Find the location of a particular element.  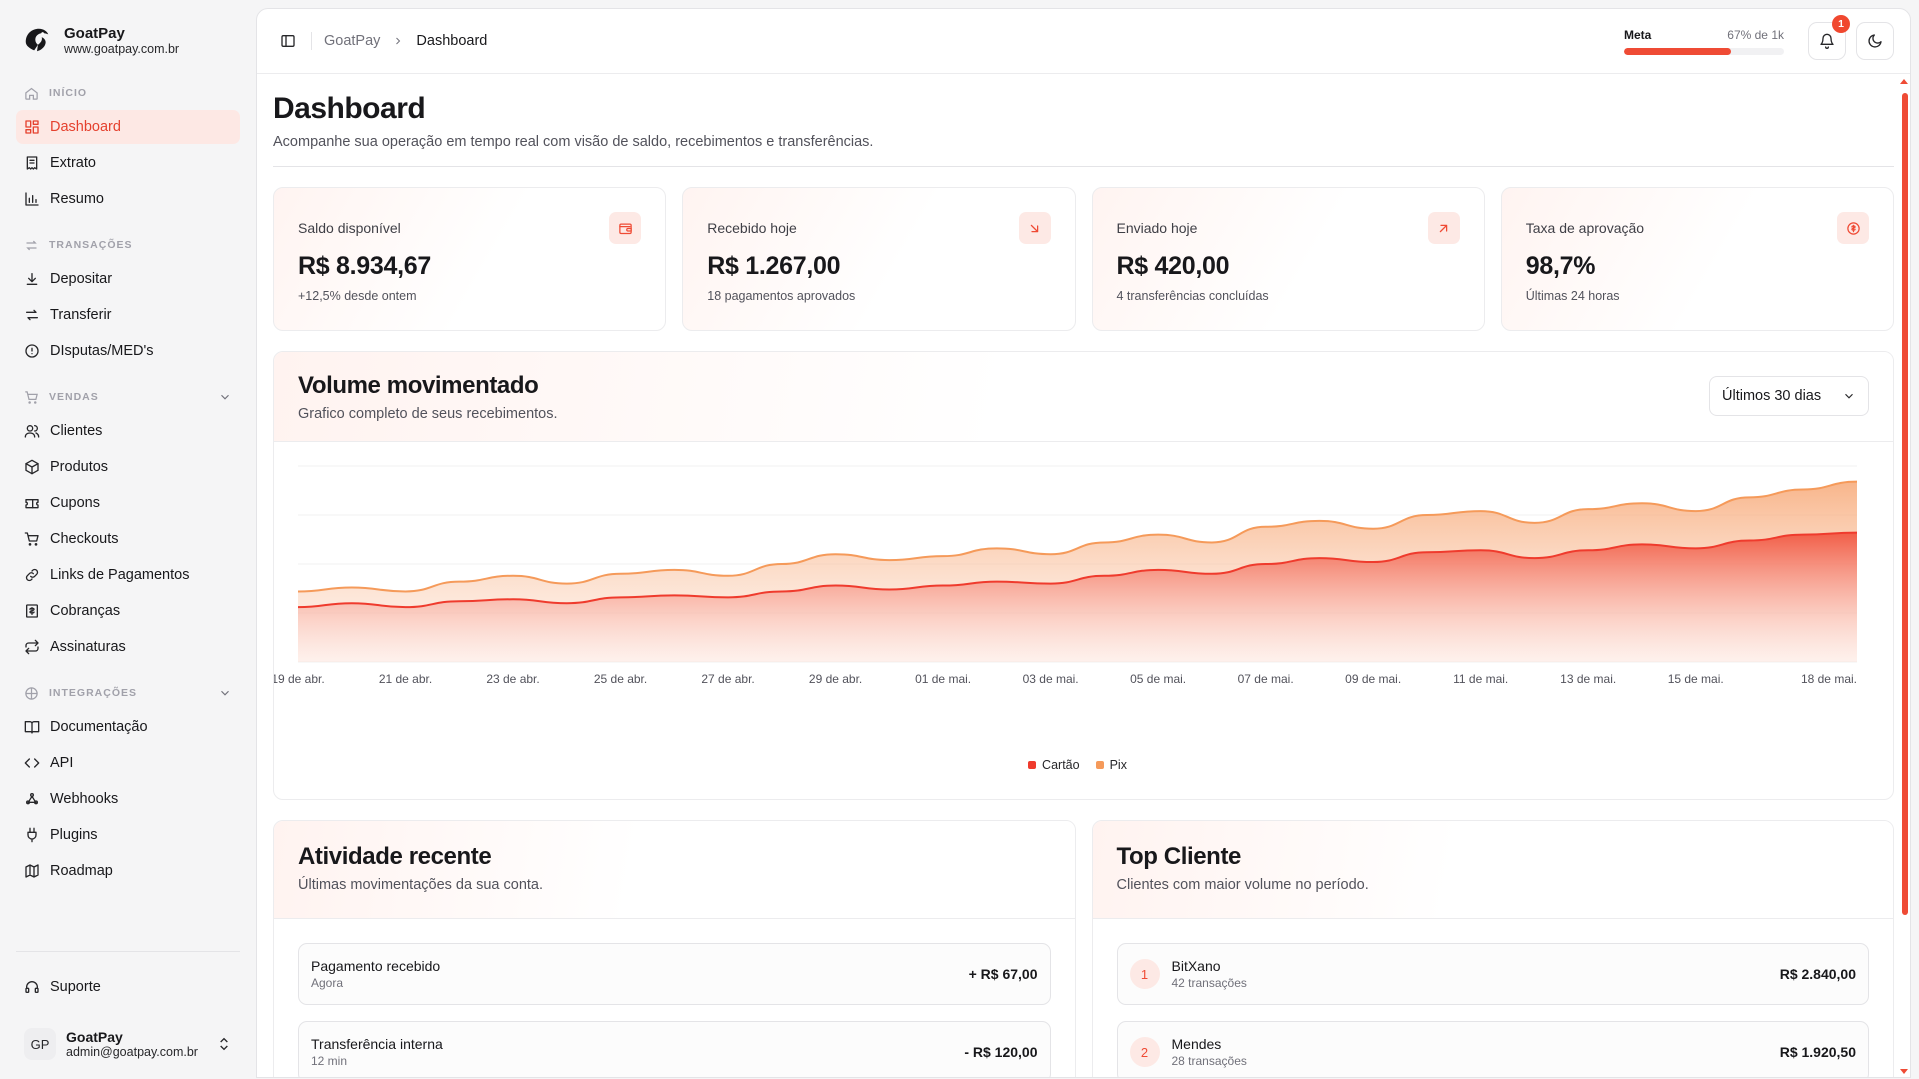

sidebar-item-roadmap: Roadmap is located at coordinates (128, 871).